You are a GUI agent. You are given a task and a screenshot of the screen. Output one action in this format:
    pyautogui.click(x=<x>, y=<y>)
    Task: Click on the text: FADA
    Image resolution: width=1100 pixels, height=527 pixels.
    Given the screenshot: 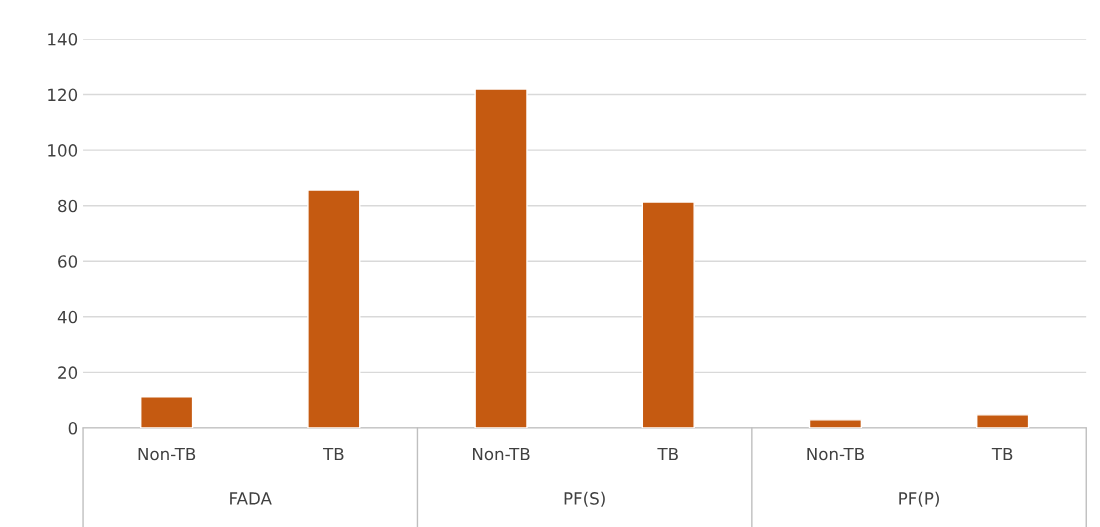 What is the action you would take?
    pyautogui.click(x=251, y=498)
    